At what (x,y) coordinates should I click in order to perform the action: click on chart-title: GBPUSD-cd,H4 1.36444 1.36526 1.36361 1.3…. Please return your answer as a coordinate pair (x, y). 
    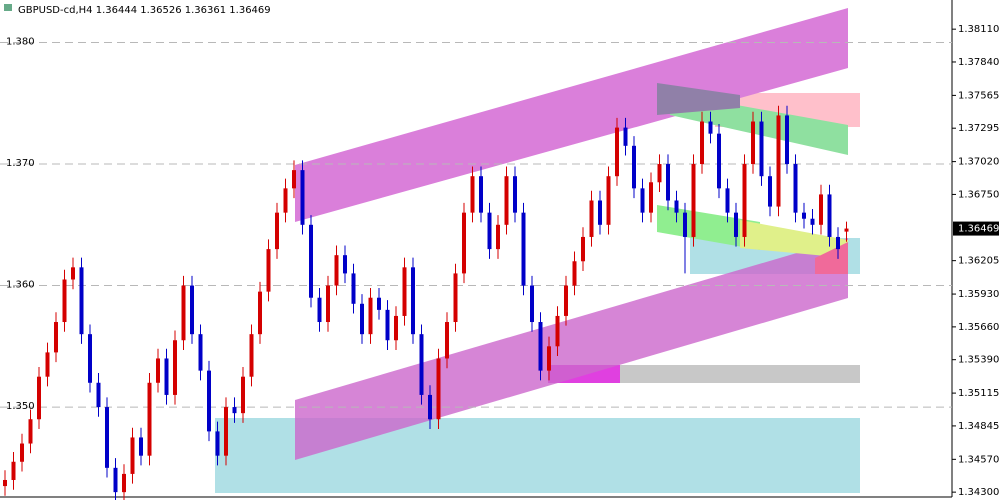
    Looking at the image, I should click on (144, 10).